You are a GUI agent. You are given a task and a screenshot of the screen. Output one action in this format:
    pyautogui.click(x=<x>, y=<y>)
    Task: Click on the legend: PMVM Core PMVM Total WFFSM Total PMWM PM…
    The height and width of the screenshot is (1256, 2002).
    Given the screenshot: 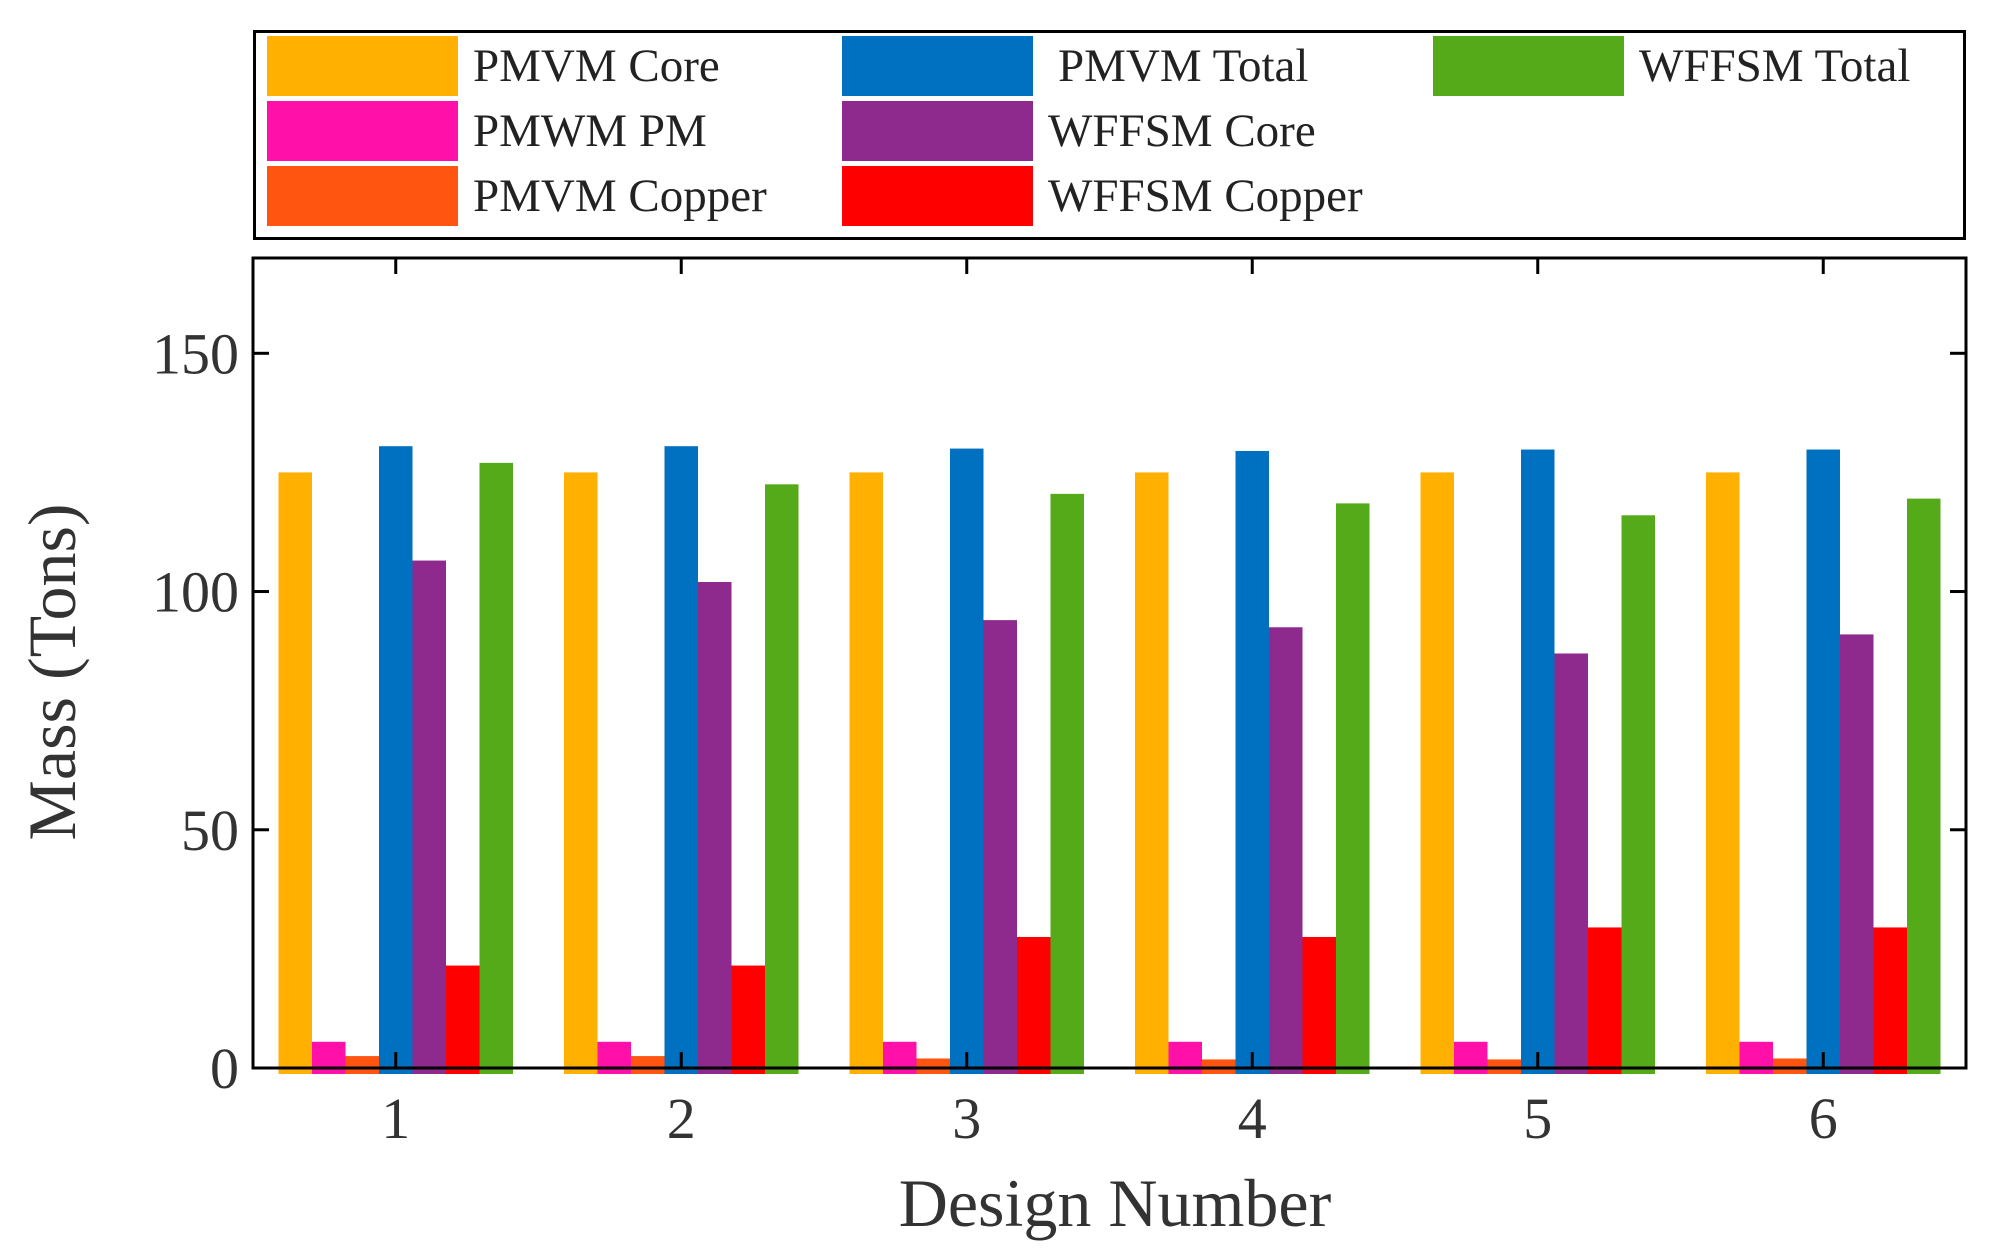 What is the action you would take?
    pyautogui.click(x=1109, y=135)
    